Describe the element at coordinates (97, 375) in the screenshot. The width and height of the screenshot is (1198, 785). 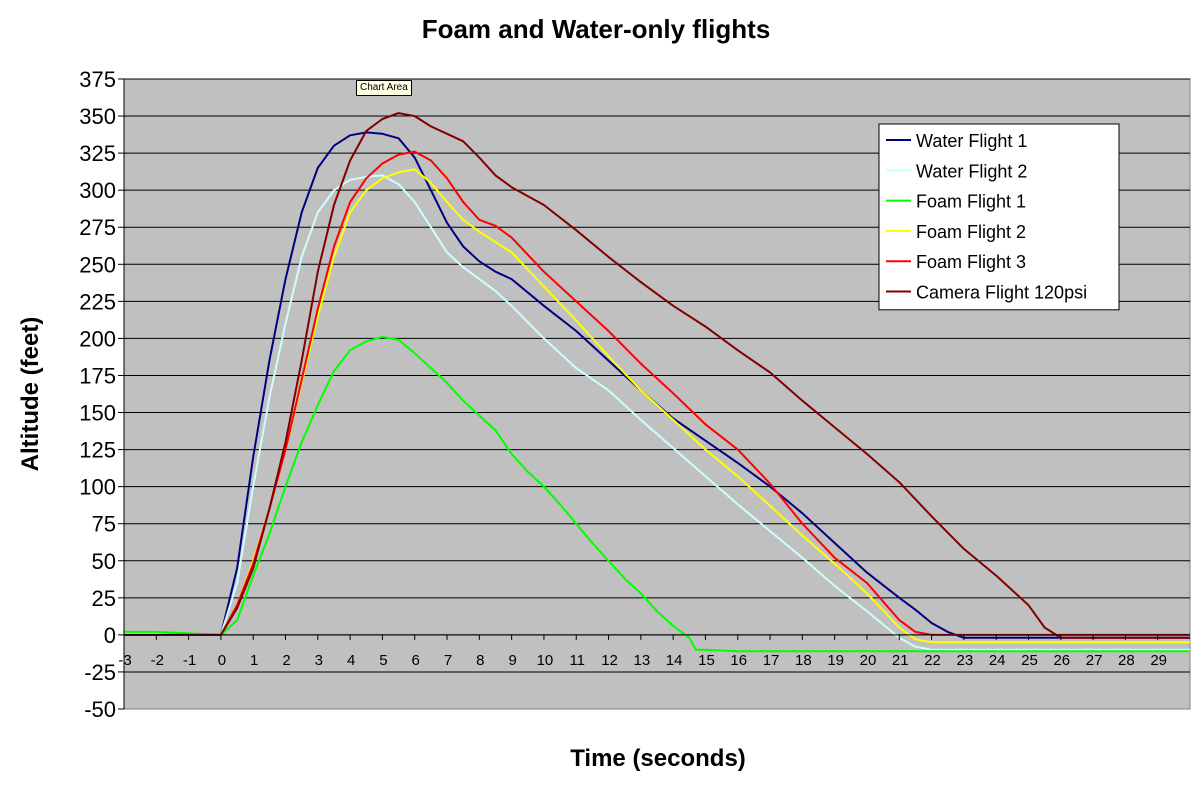
I see `y-tick-label: 175` at that location.